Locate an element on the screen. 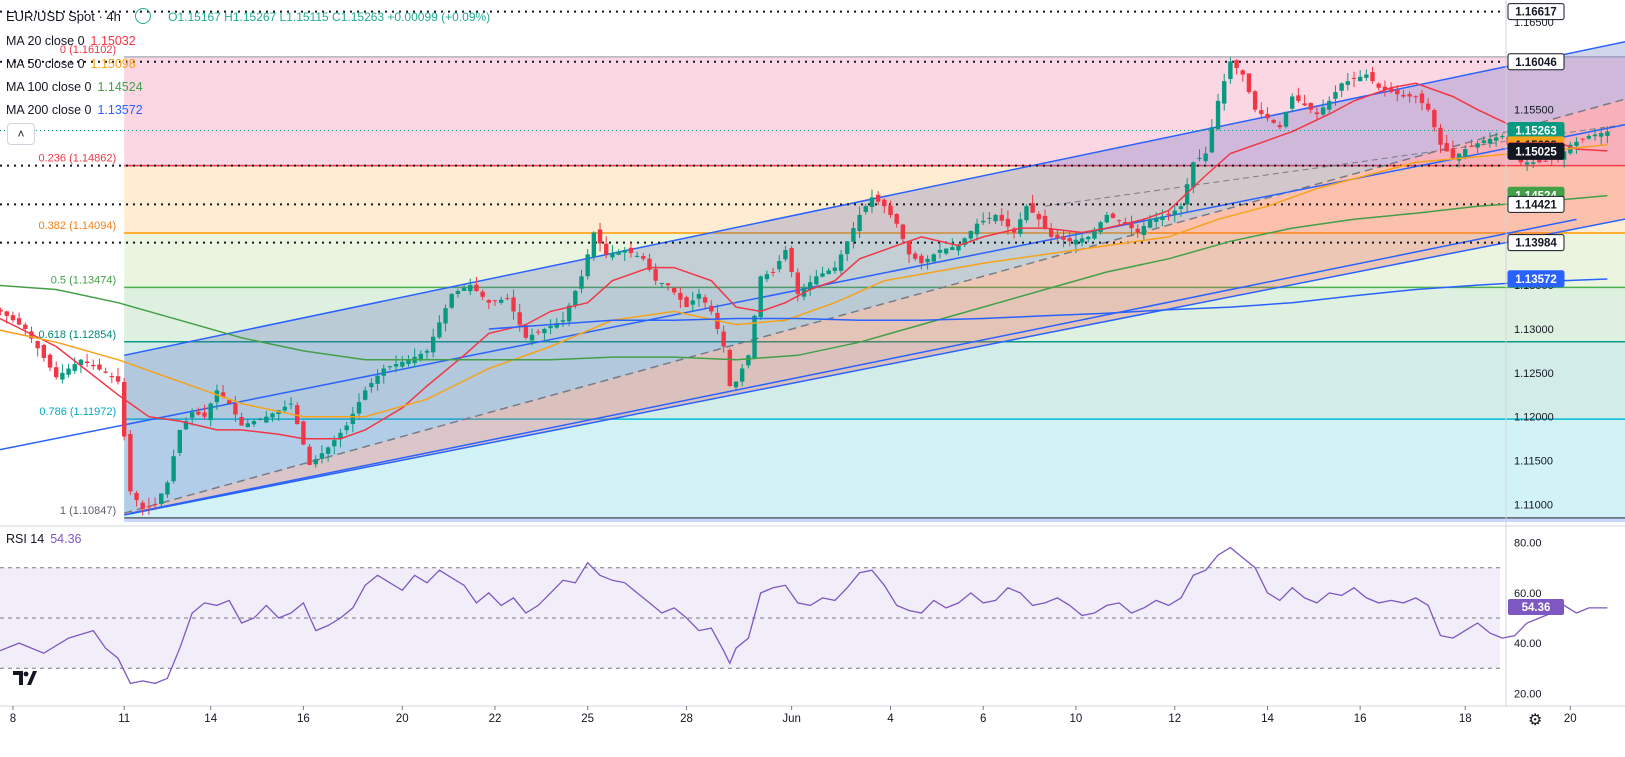  collapse-legend-button: ˄ is located at coordinates (21, 134).